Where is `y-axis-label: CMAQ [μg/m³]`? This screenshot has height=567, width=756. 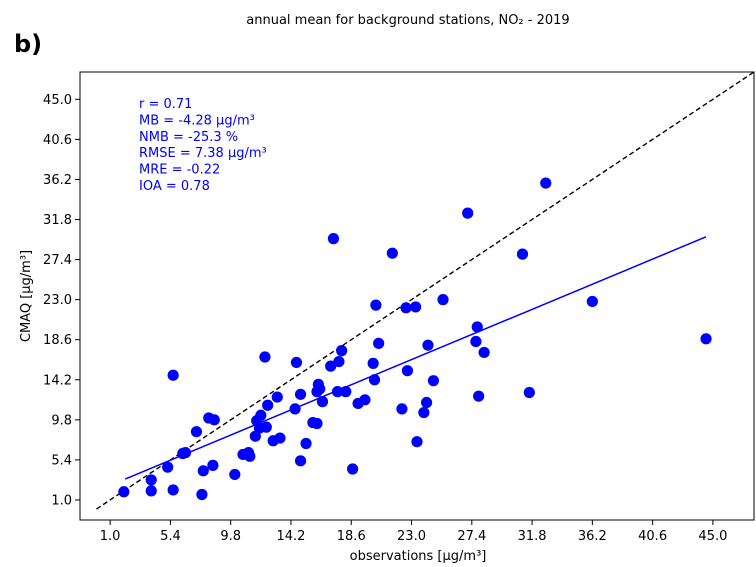 y-axis-label: CMAQ [μg/m³] is located at coordinates (26, 296).